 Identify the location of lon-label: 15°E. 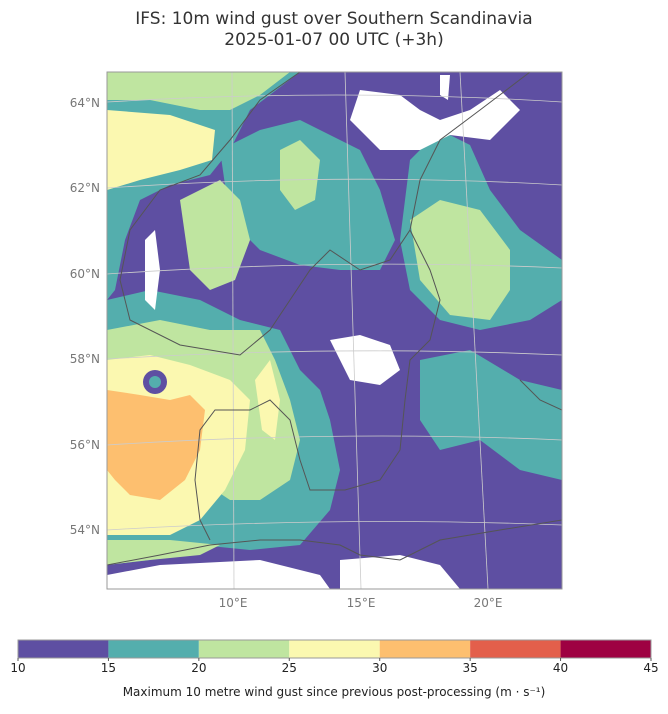
(361, 603).